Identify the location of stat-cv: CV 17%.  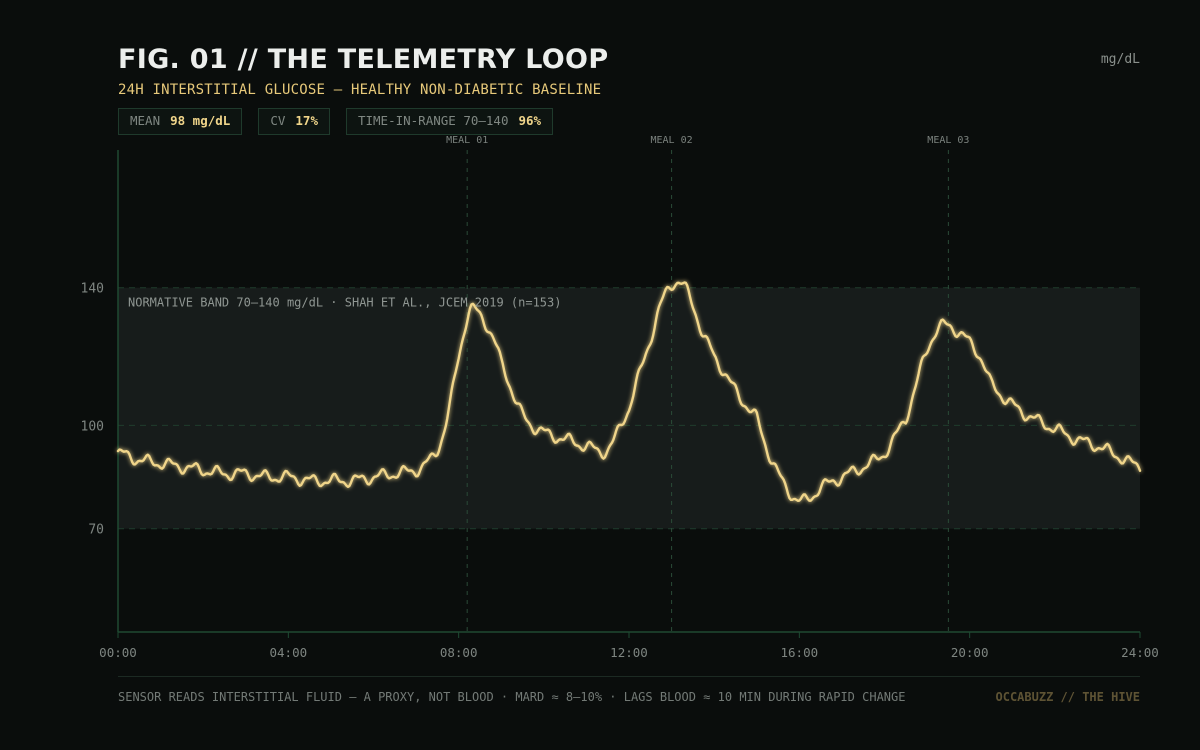
(294, 121).